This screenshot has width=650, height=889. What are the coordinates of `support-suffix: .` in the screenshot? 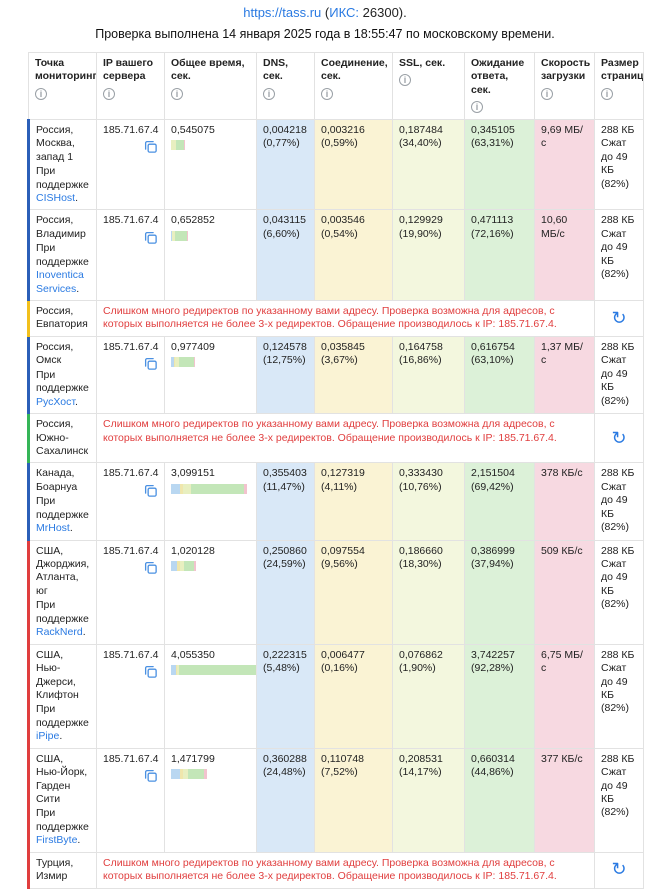 It's located at (78, 840).